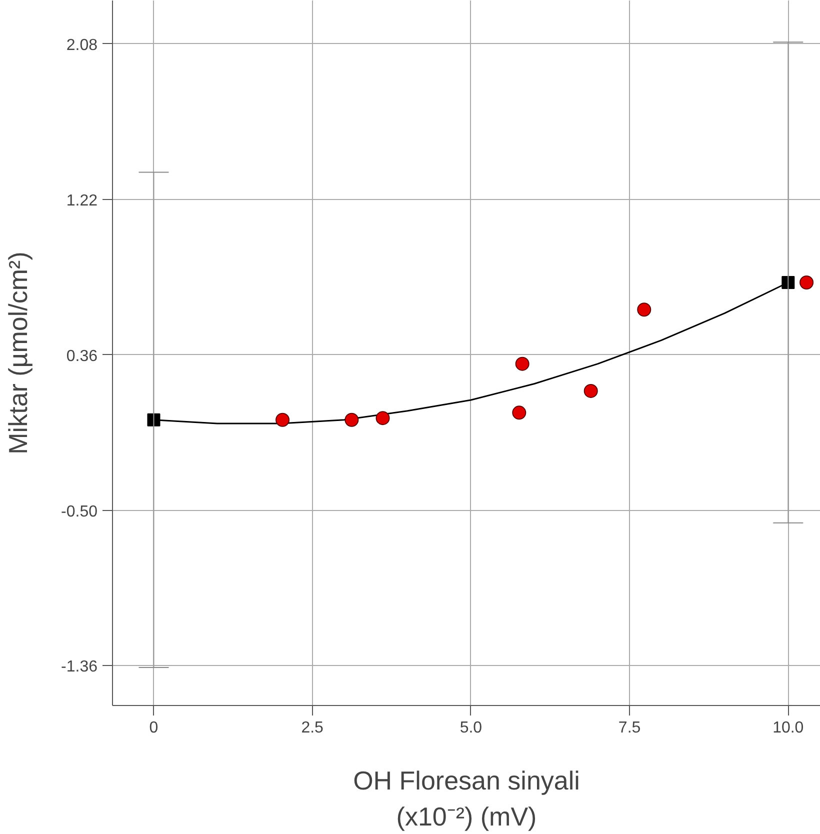 The image size is (820, 834). Describe the element at coordinates (79, 511) in the screenshot. I see `y-tick-label: -0.50` at that location.